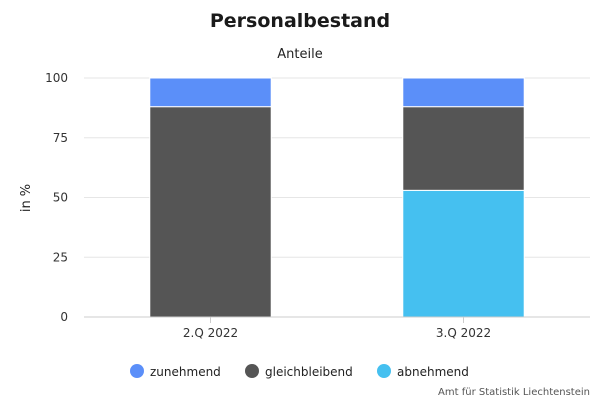  I want to click on y-tick-label: 25, so click(60, 257).